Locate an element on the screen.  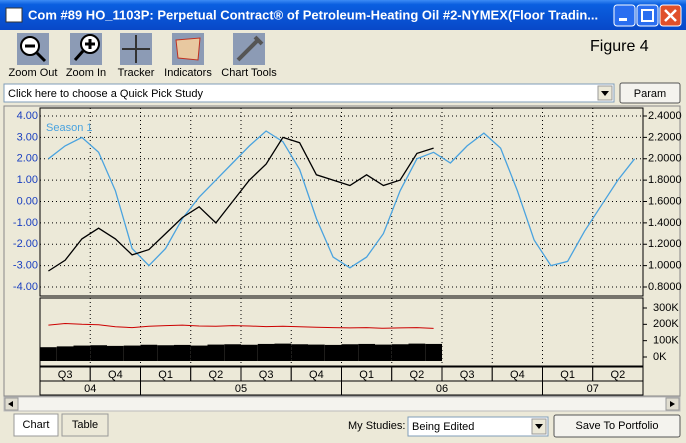
tab-label: Chart is located at coordinates (36, 425).